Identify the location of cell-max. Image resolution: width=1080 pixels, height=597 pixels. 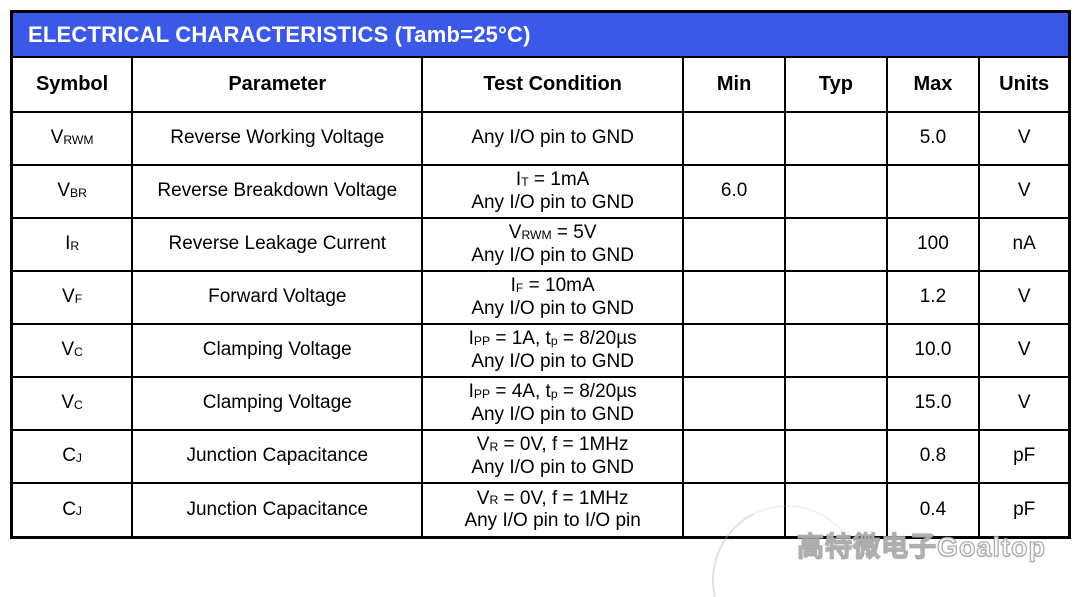
(933, 191).